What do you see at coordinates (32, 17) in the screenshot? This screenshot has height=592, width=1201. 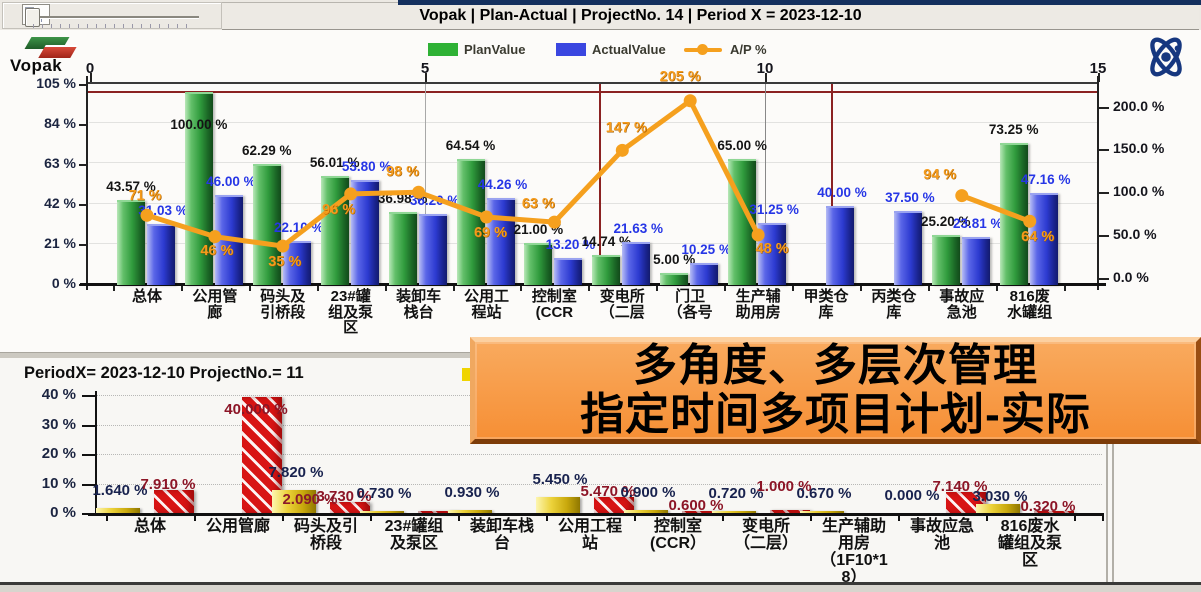 I see `slider-thumb` at bounding box center [32, 17].